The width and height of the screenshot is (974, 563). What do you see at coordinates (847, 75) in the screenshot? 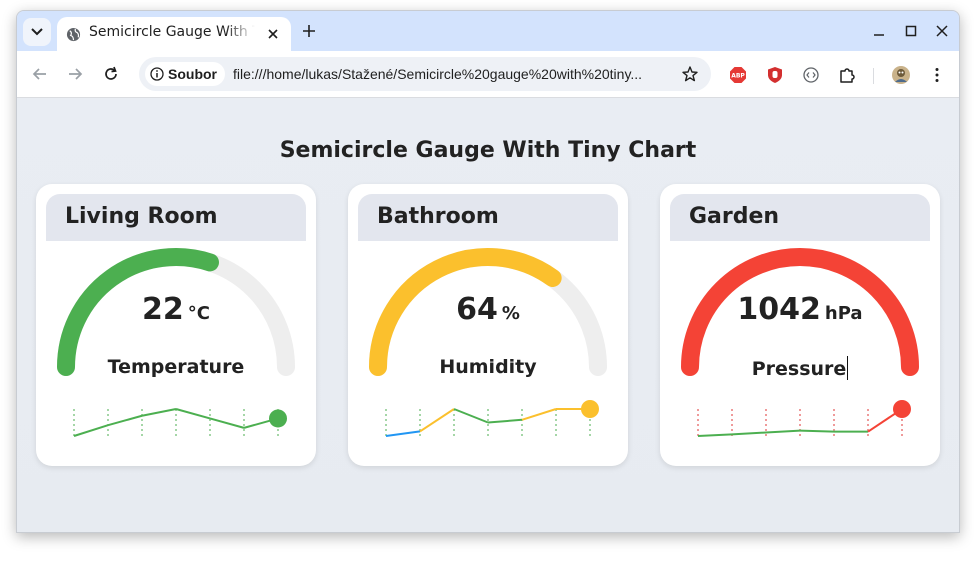
I see `extensions-puzzle-icon` at bounding box center [847, 75].